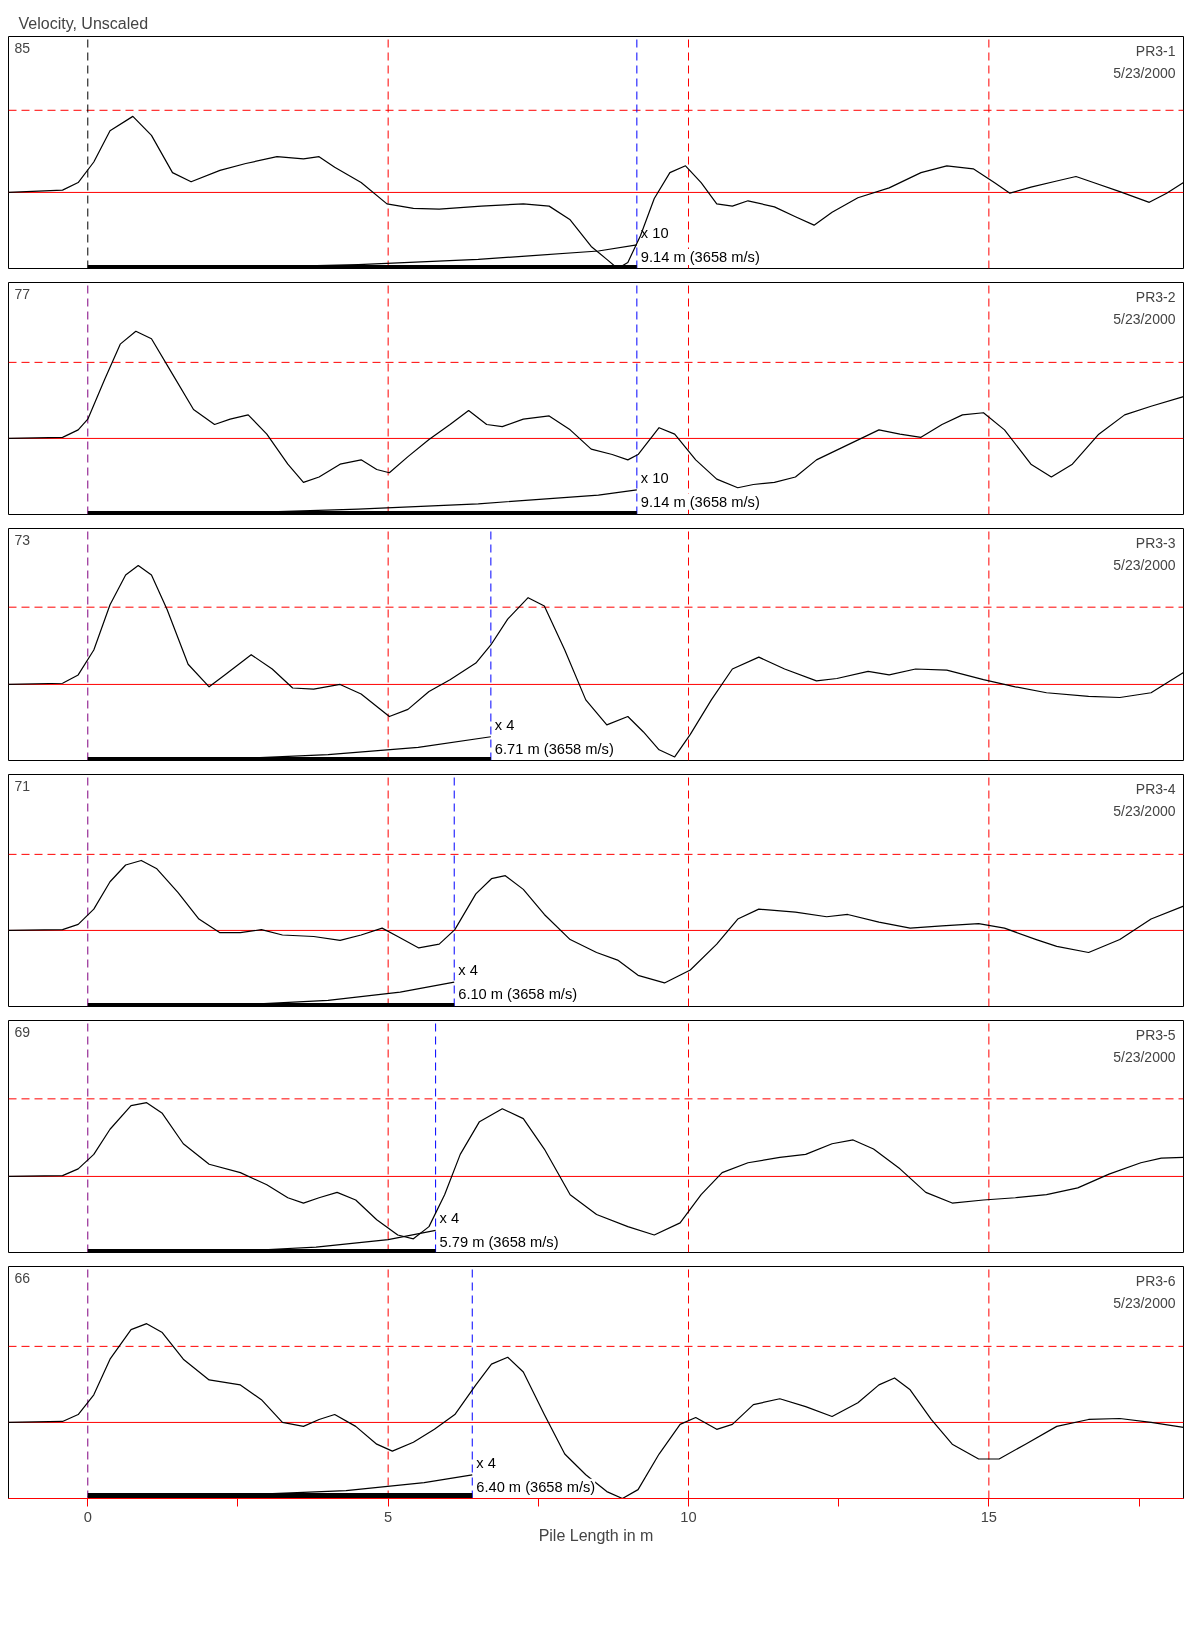 This screenshot has width=1184, height=1642. Describe the element at coordinates (22, 293) in the screenshot. I see `text: 77` at that location.